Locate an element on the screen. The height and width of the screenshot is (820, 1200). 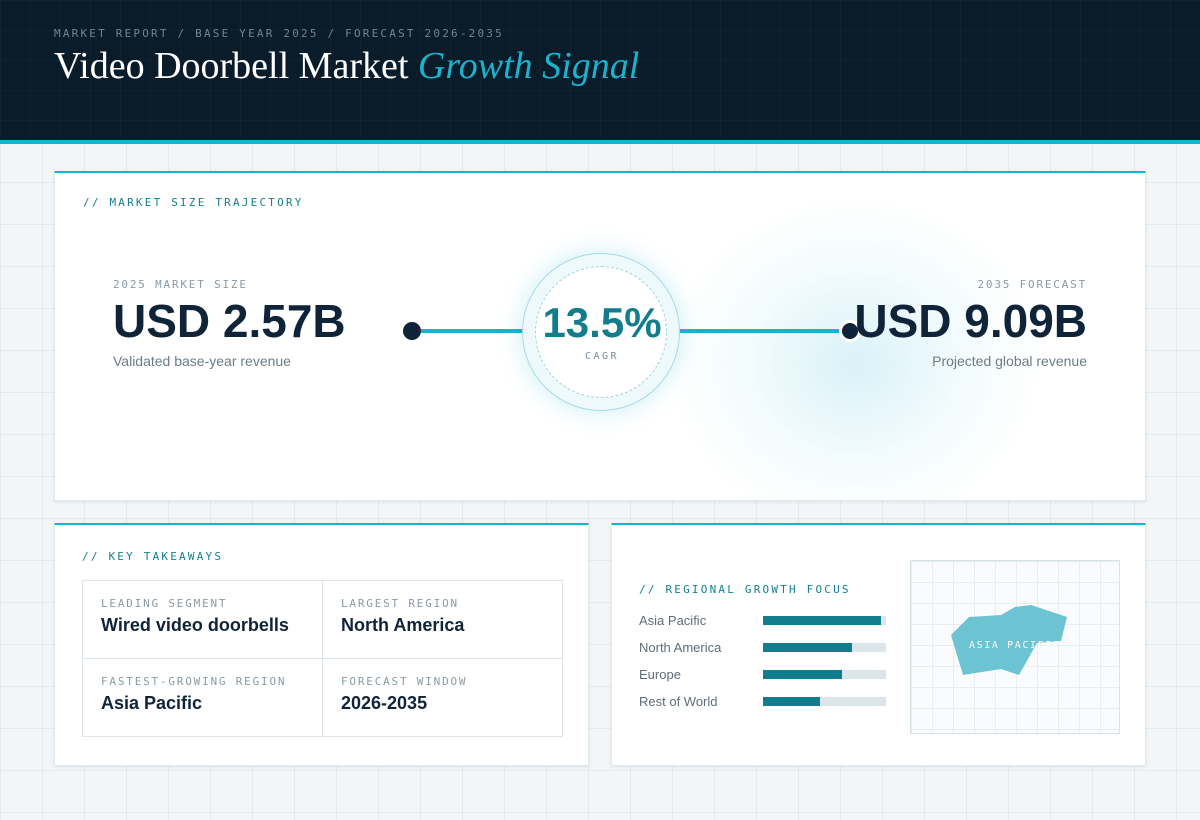
takeaway-caption: LARGEST REGION is located at coordinates (400, 603).